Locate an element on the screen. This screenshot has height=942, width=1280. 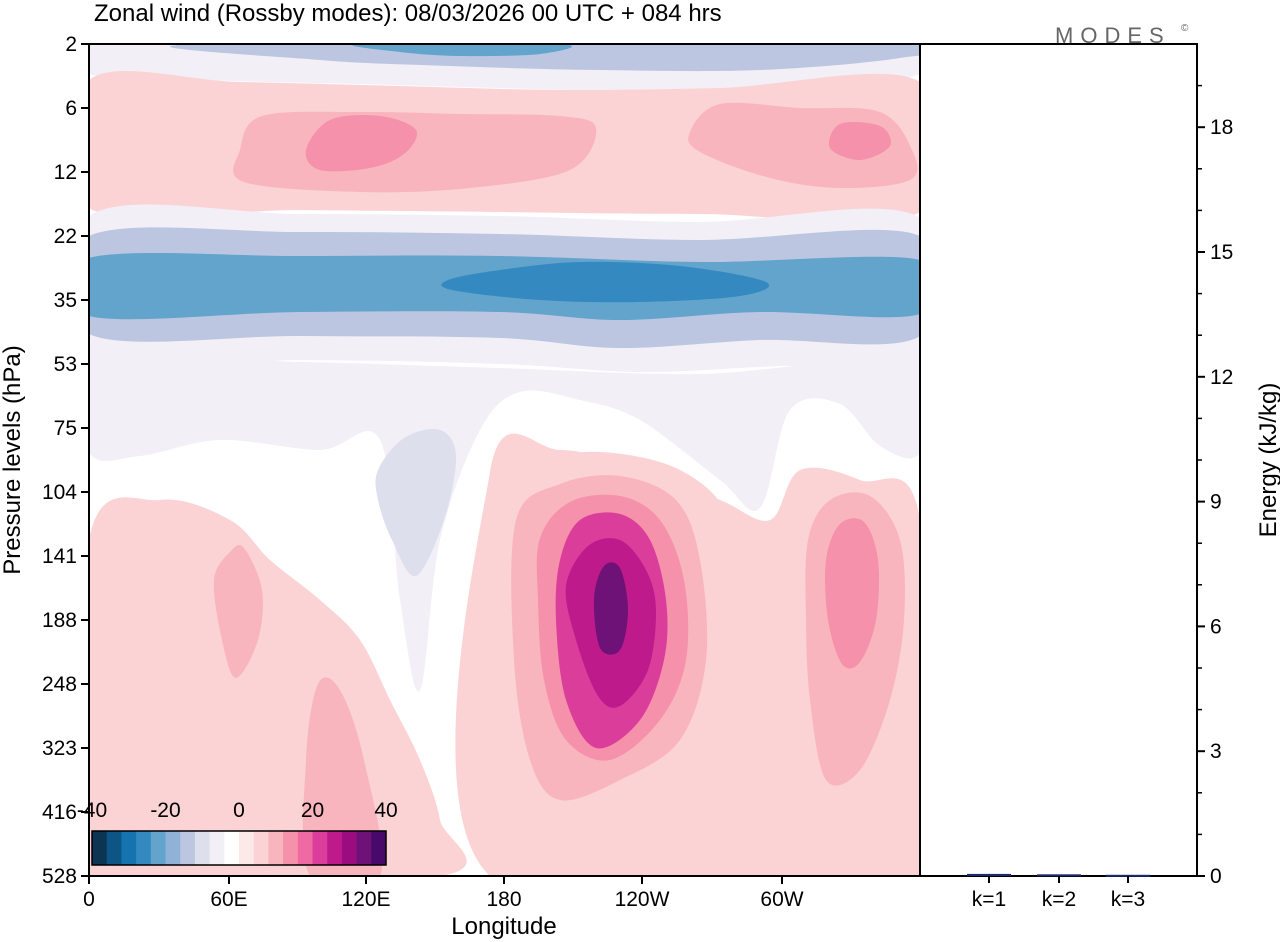
modes-logo-mark: © is located at coordinates (1185, 28).